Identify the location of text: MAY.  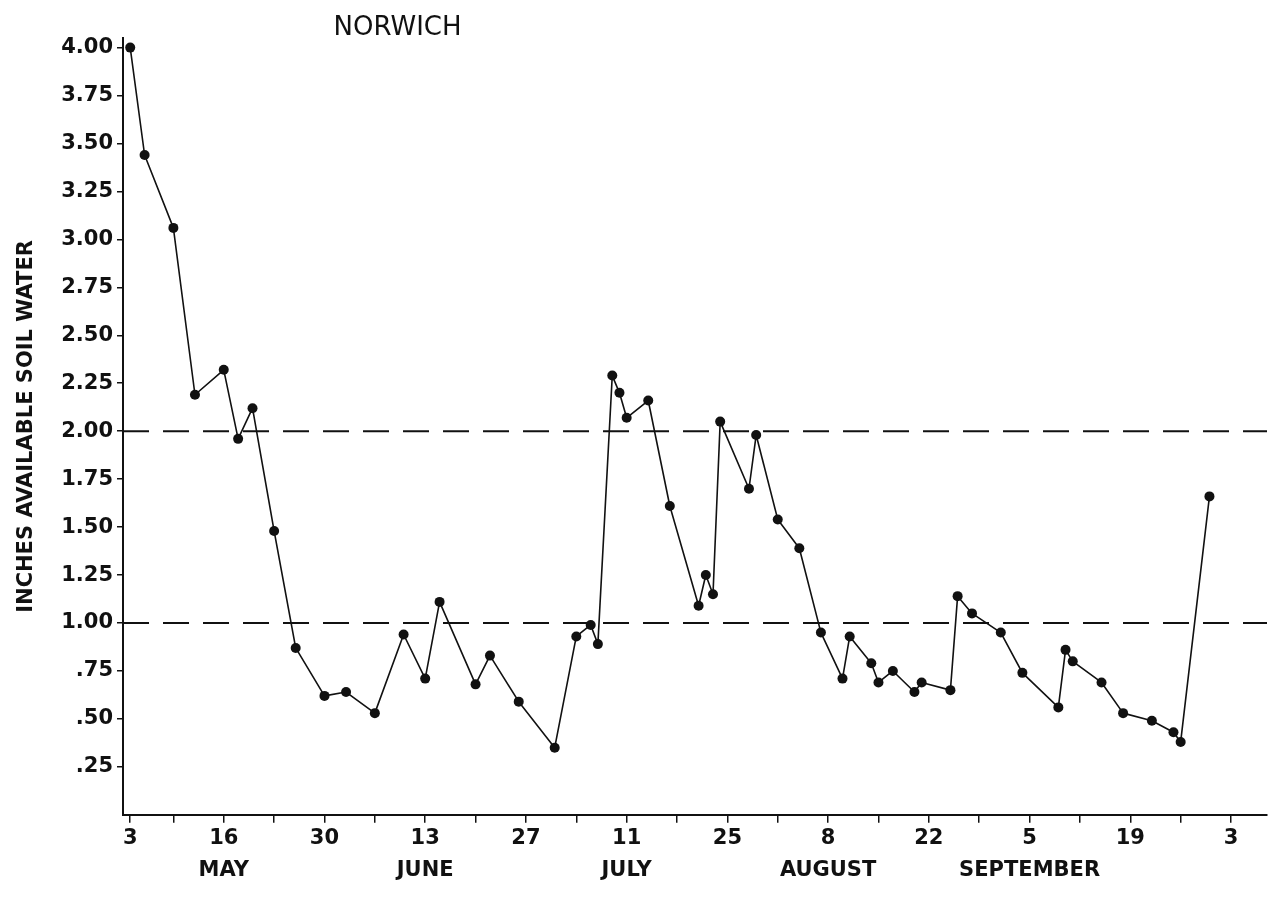
(224, 869).